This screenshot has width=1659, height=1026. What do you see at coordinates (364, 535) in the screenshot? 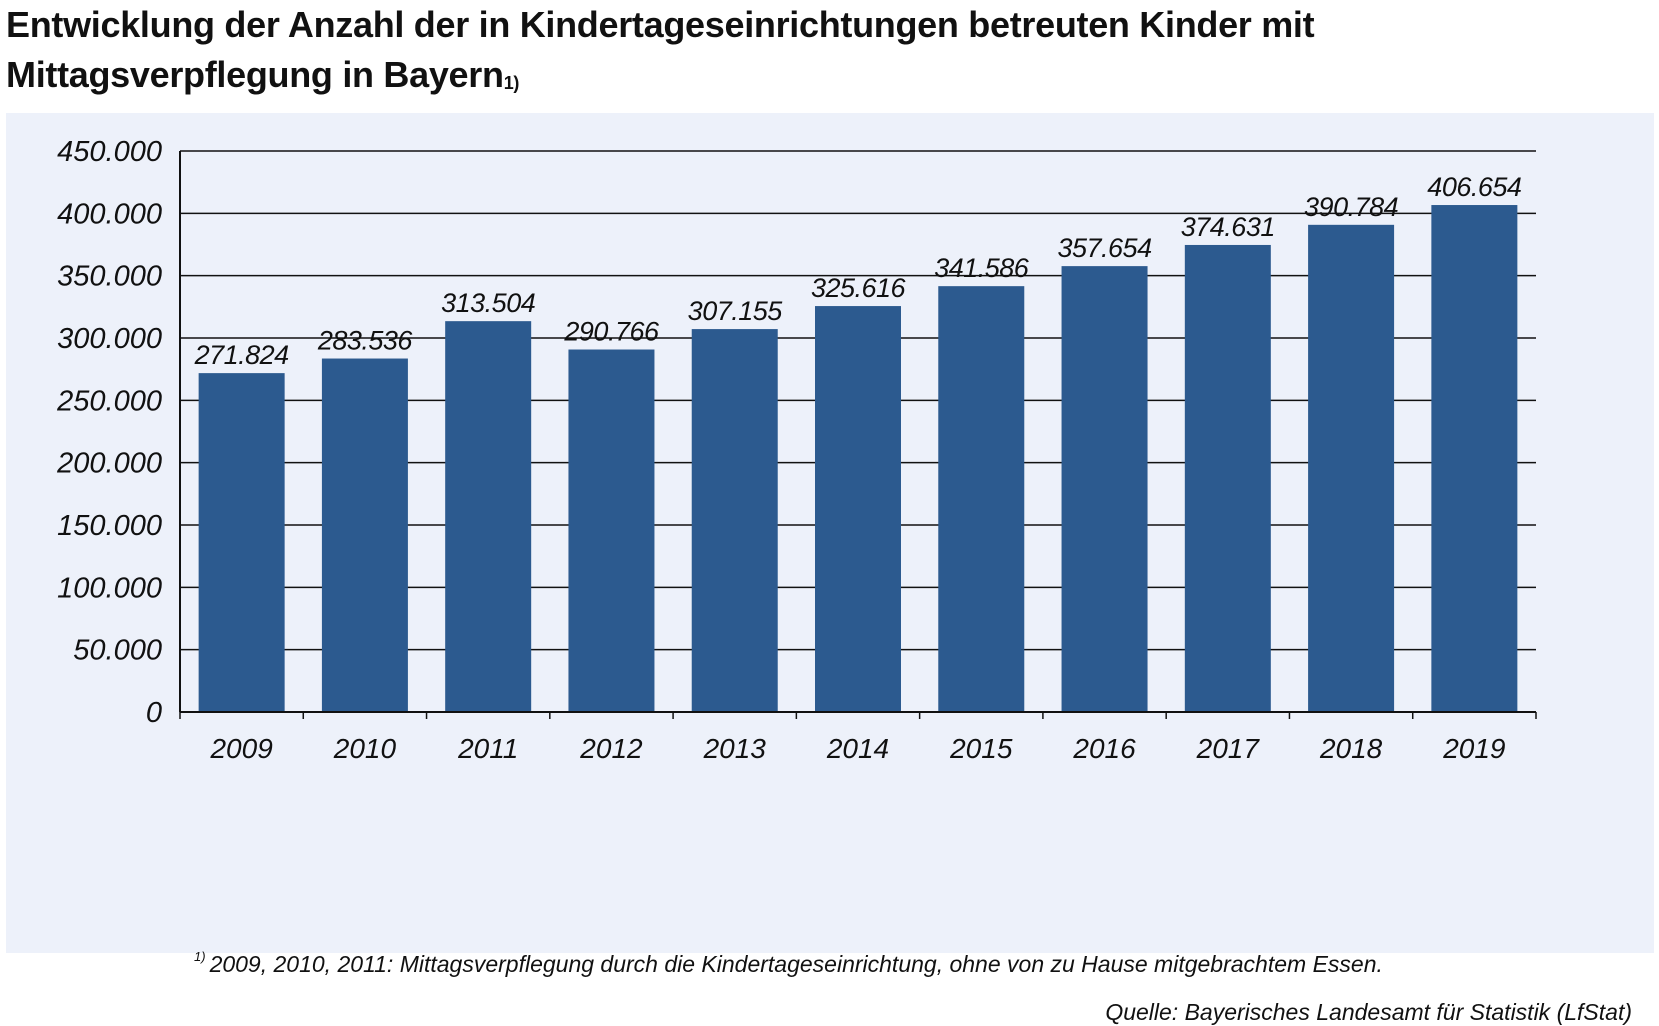
I see `bar-2010` at bounding box center [364, 535].